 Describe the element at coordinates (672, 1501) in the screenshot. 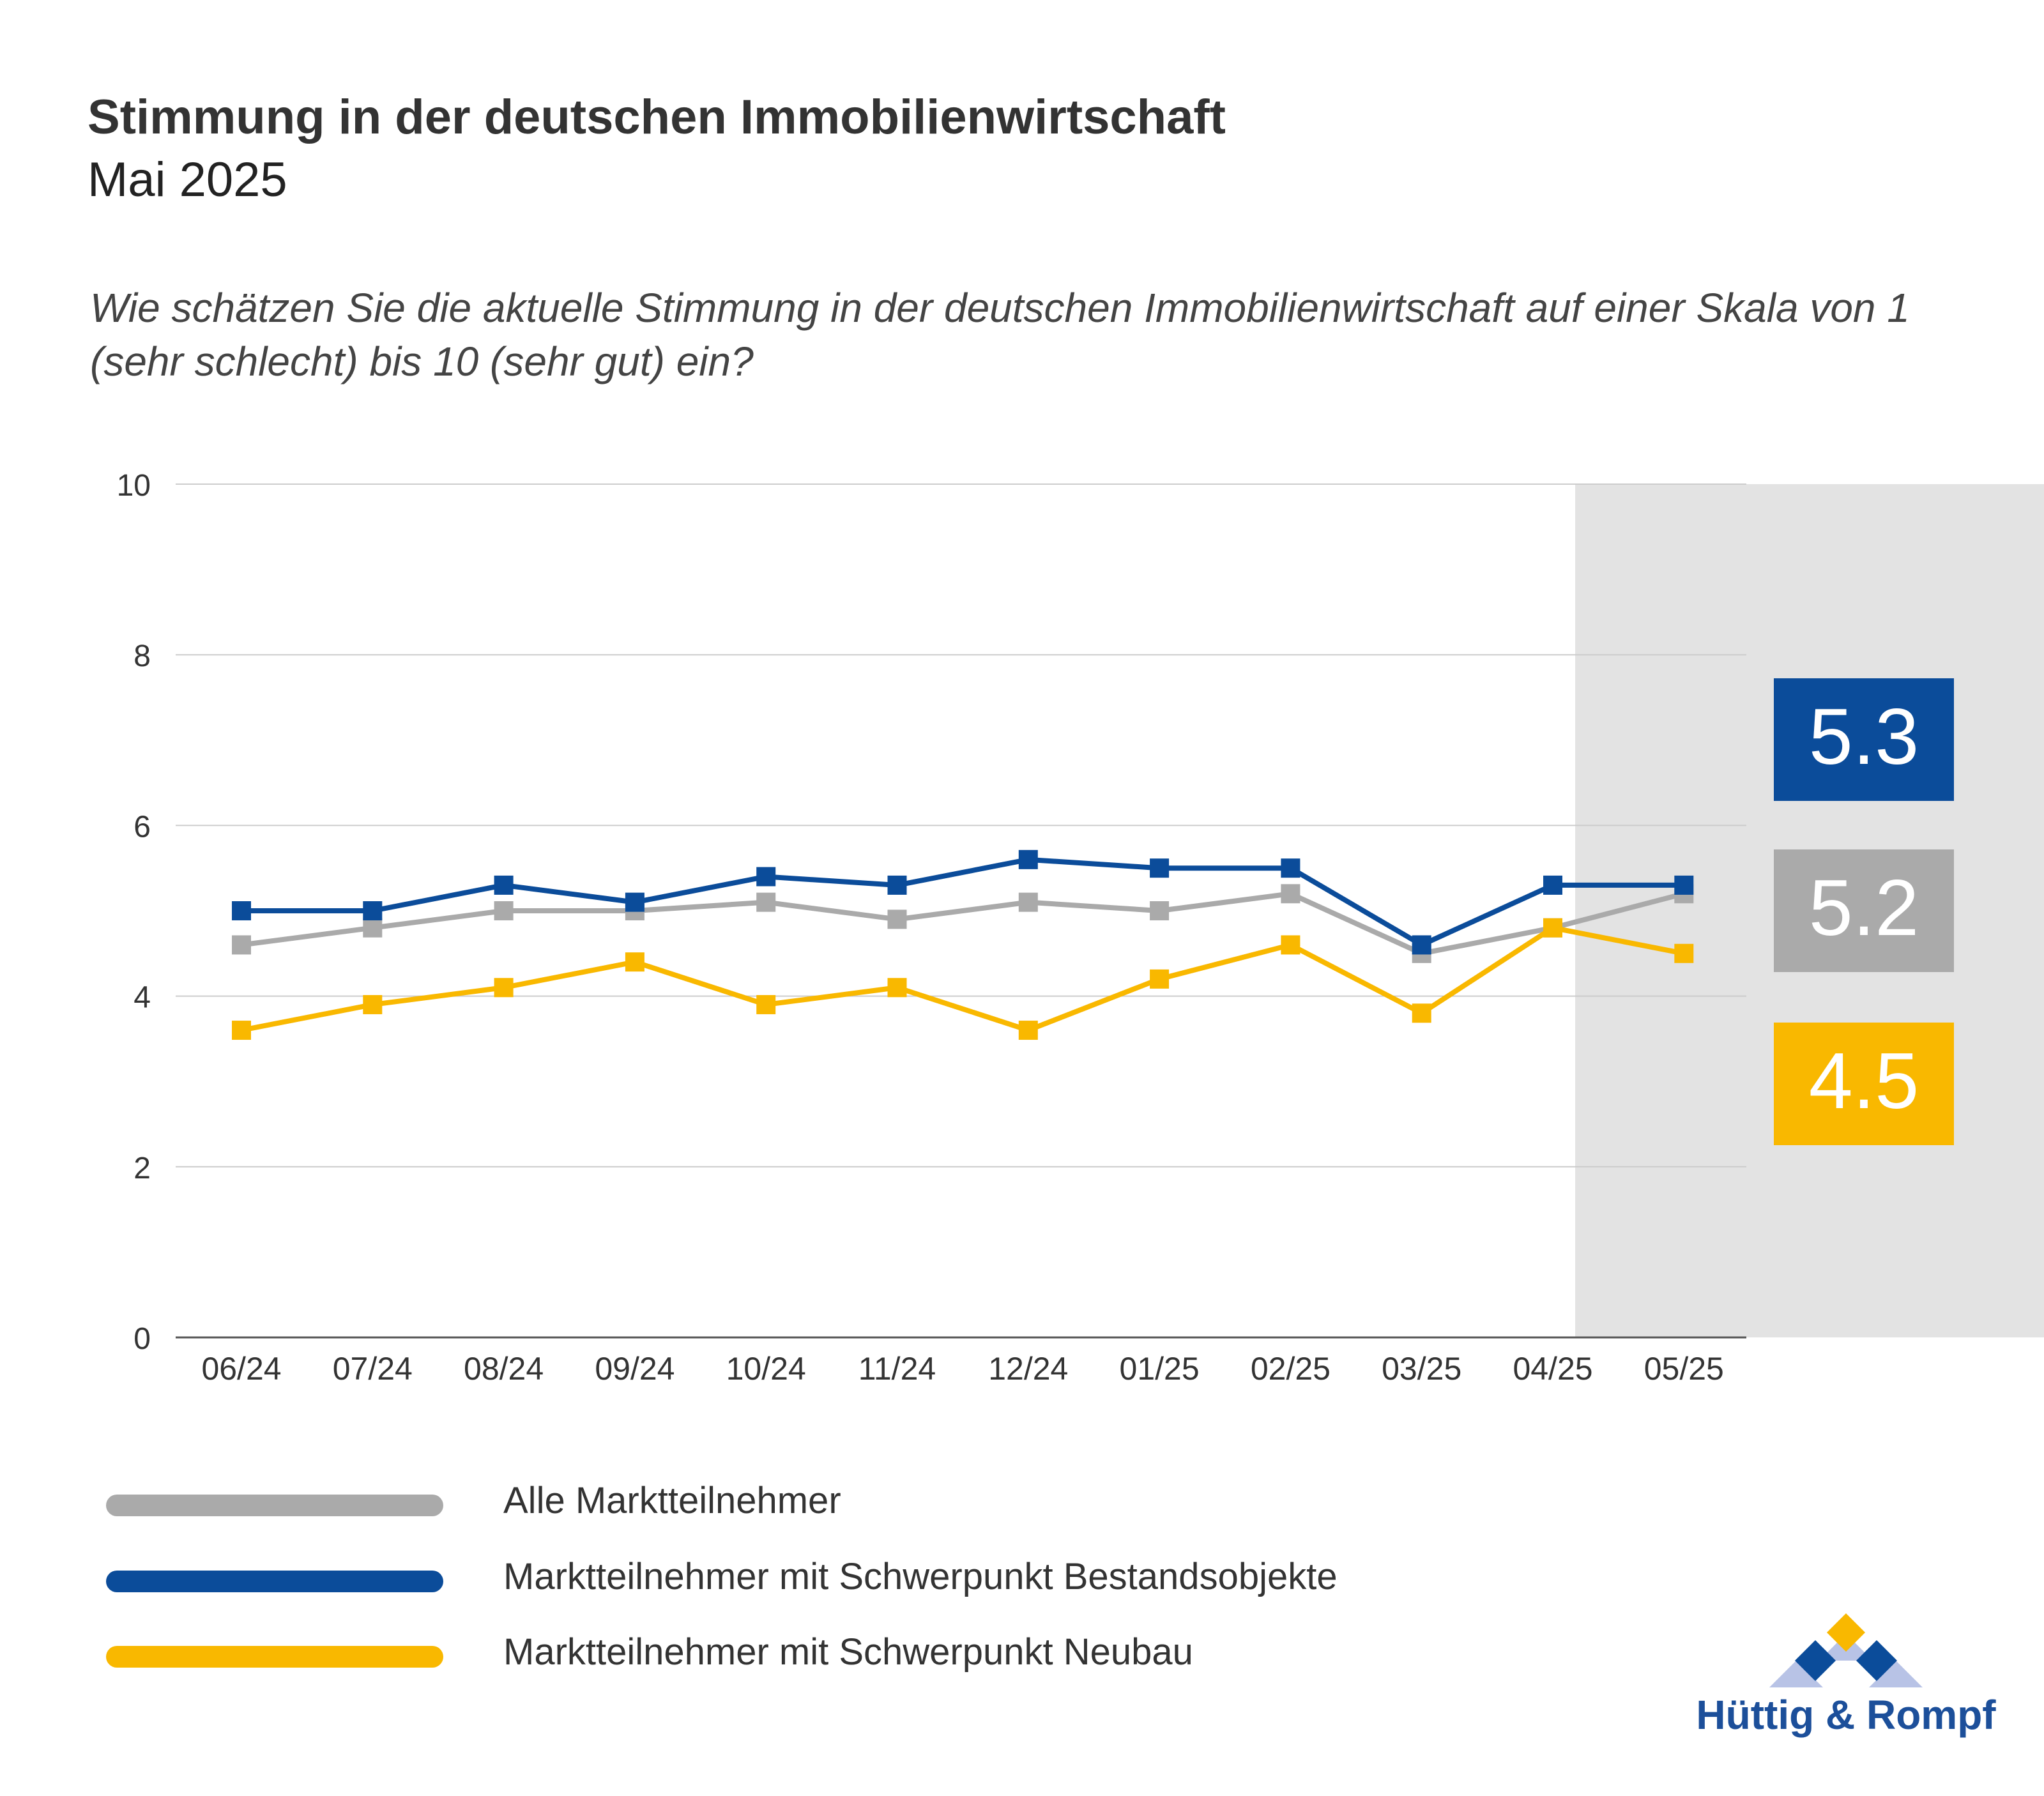

I see `legend-label: Alle Marktteilnehmer` at that location.